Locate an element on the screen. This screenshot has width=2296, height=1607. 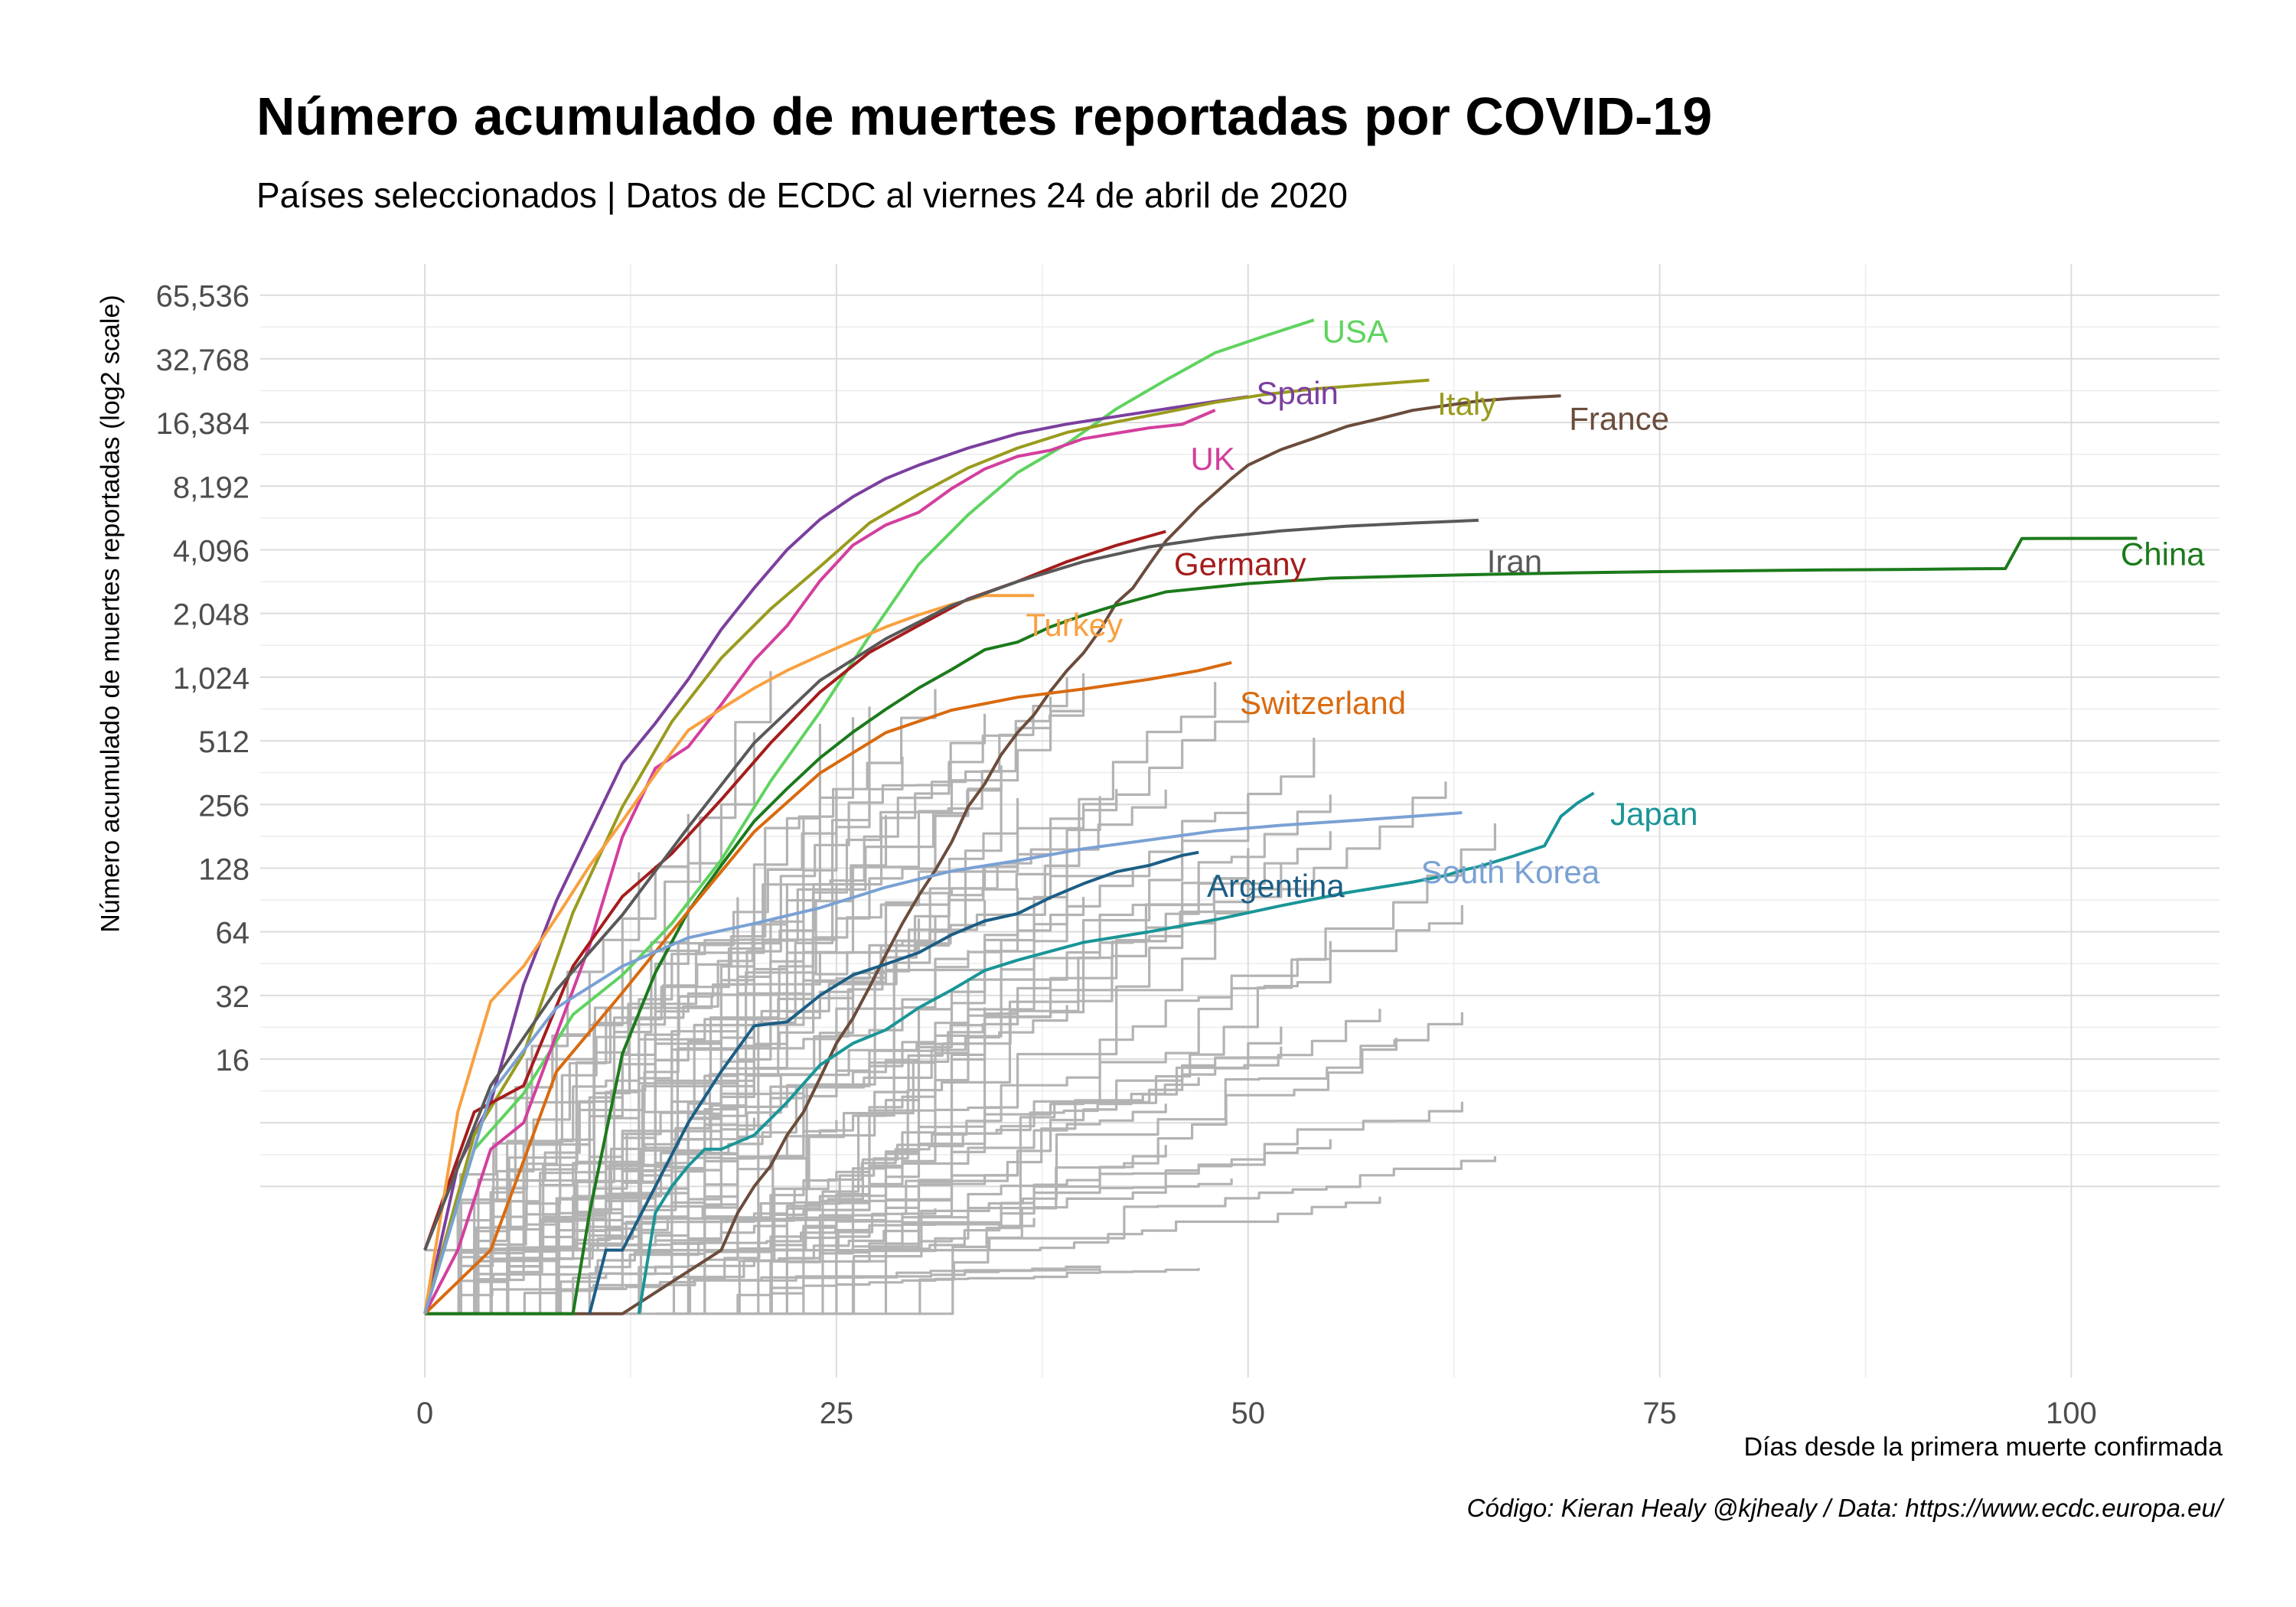
series-label-france: France is located at coordinates (1619, 419).